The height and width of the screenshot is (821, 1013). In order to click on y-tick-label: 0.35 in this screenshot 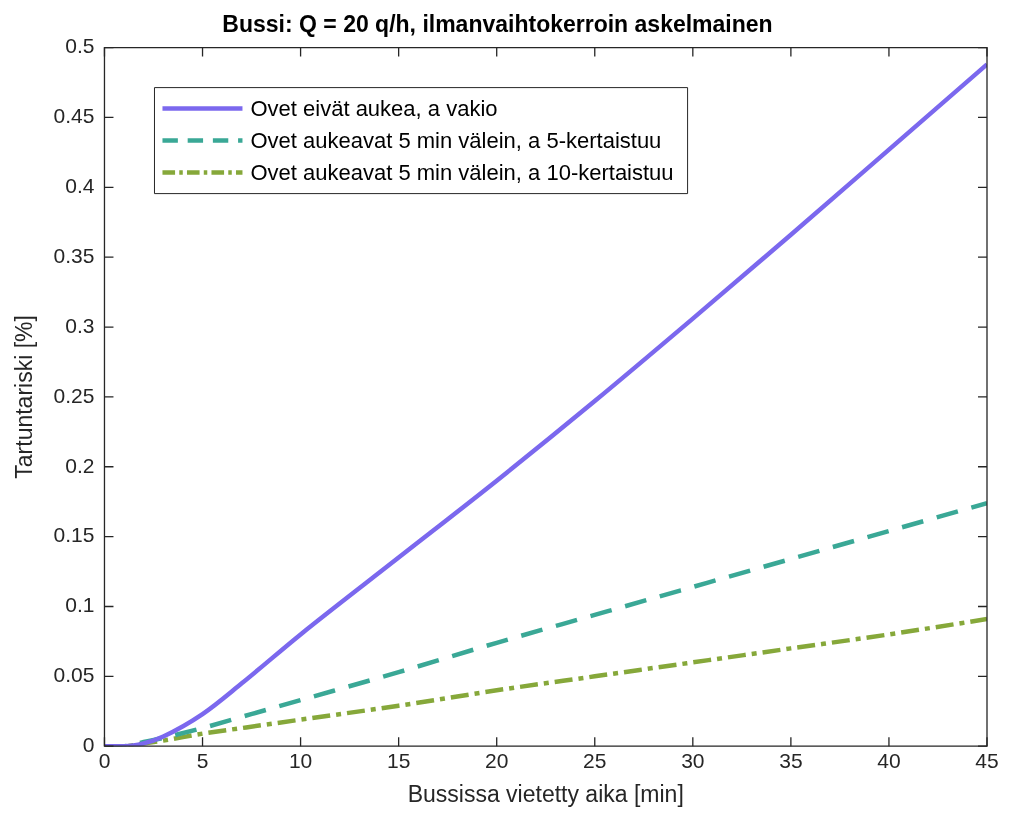, I will do `click(74, 255)`.